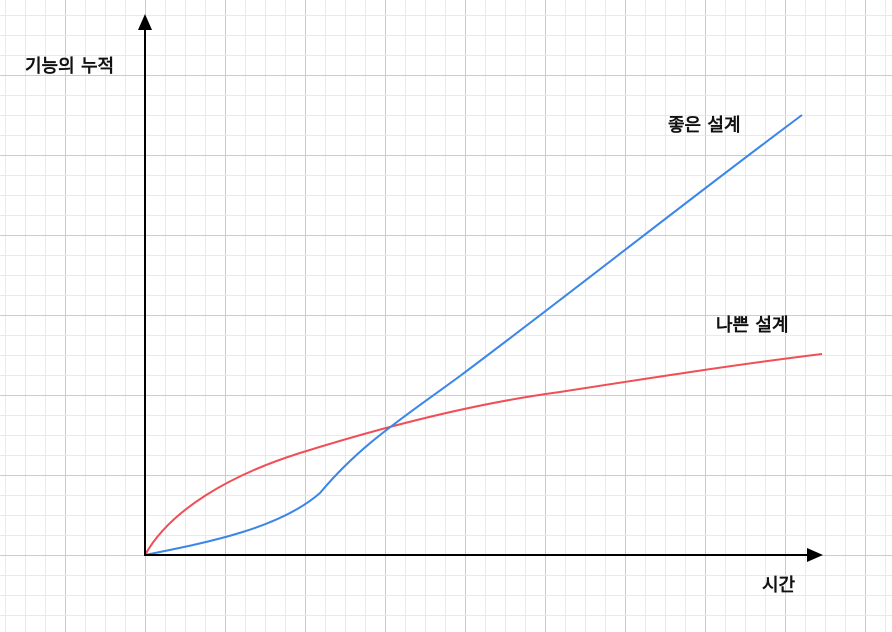 This screenshot has height=632, width=892. What do you see at coordinates (145, 285) in the screenshot?
I see `y-axis` at bounding box center [145, 285].